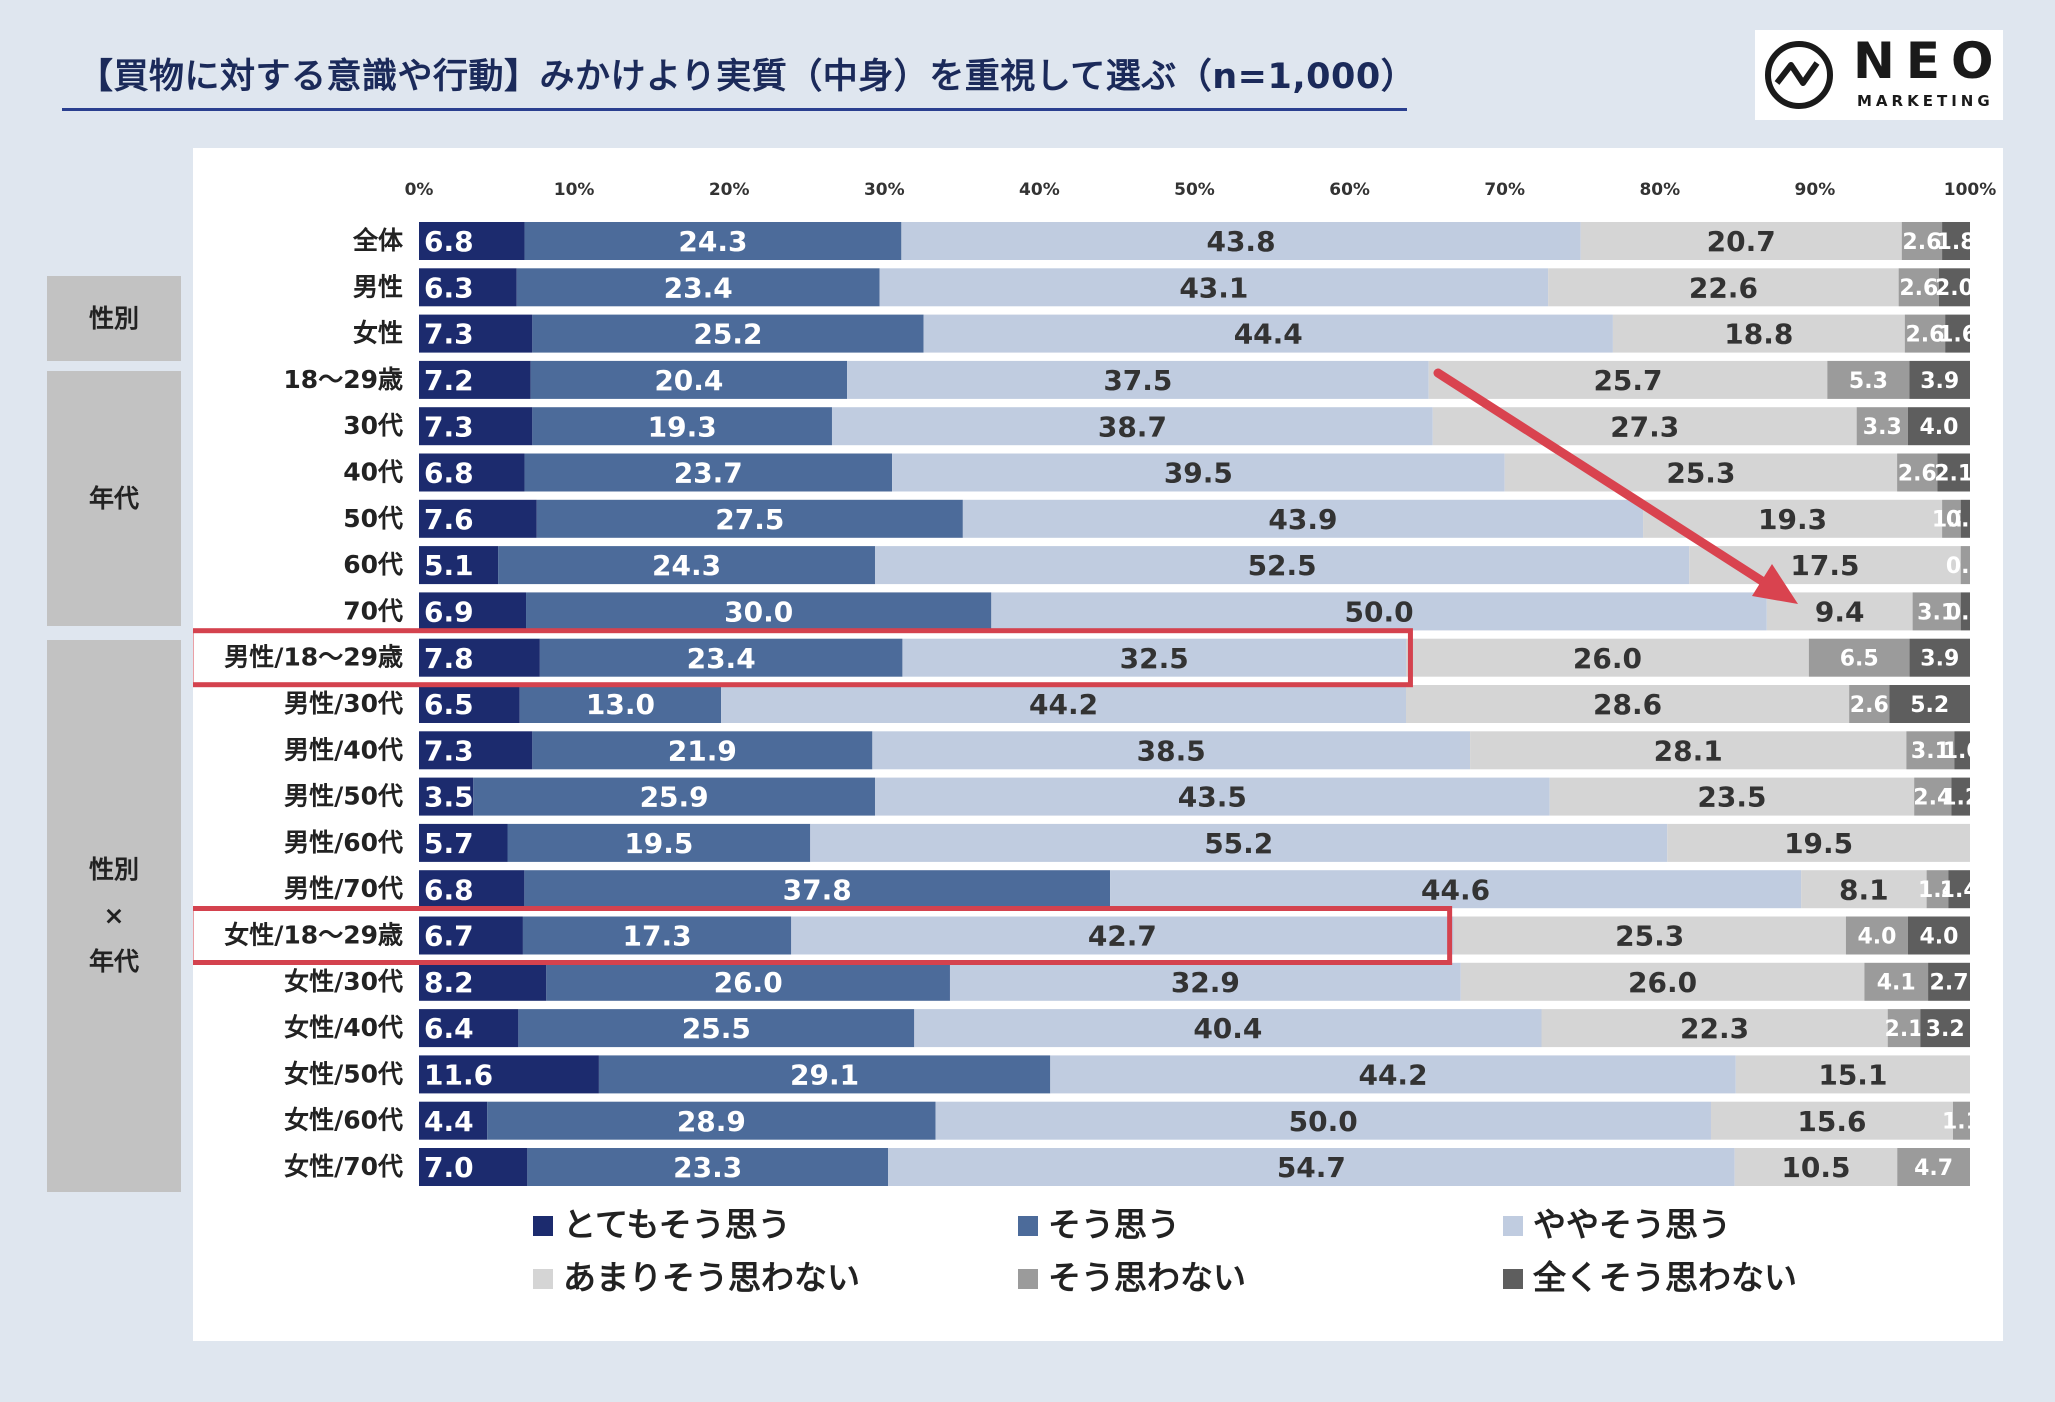  I want to click on data-label: 52.5, so click(1282, 565).